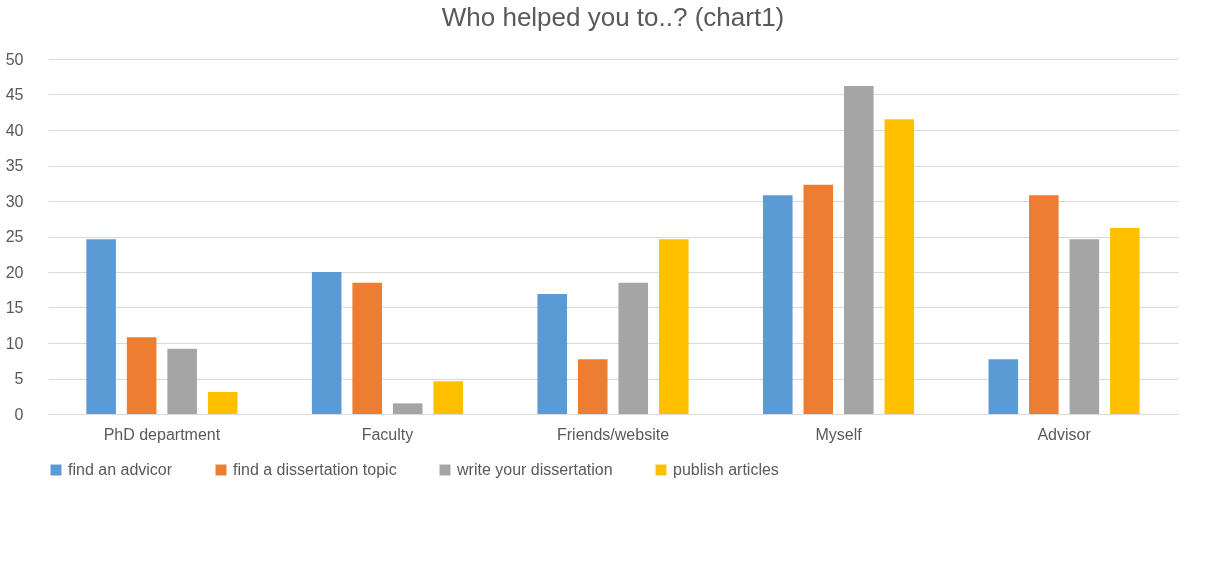 The height and width of the screenshot is (577, 1223). Describe the element at coordinates (162, 434) in the screenshot. I see `x-tick-label: PhD department` at that location.